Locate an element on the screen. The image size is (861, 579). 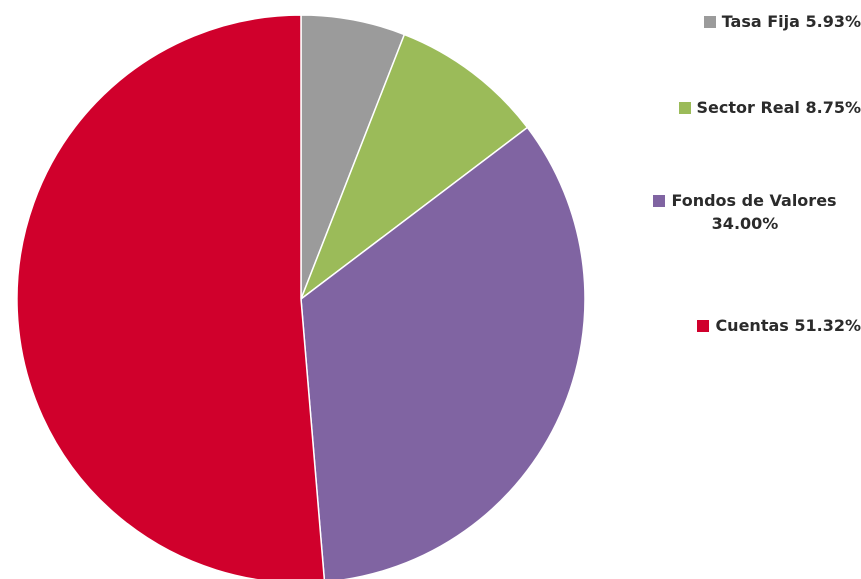
legend-item-cuentas: Cuentas 51.32% is located at coordinates (779, 325).